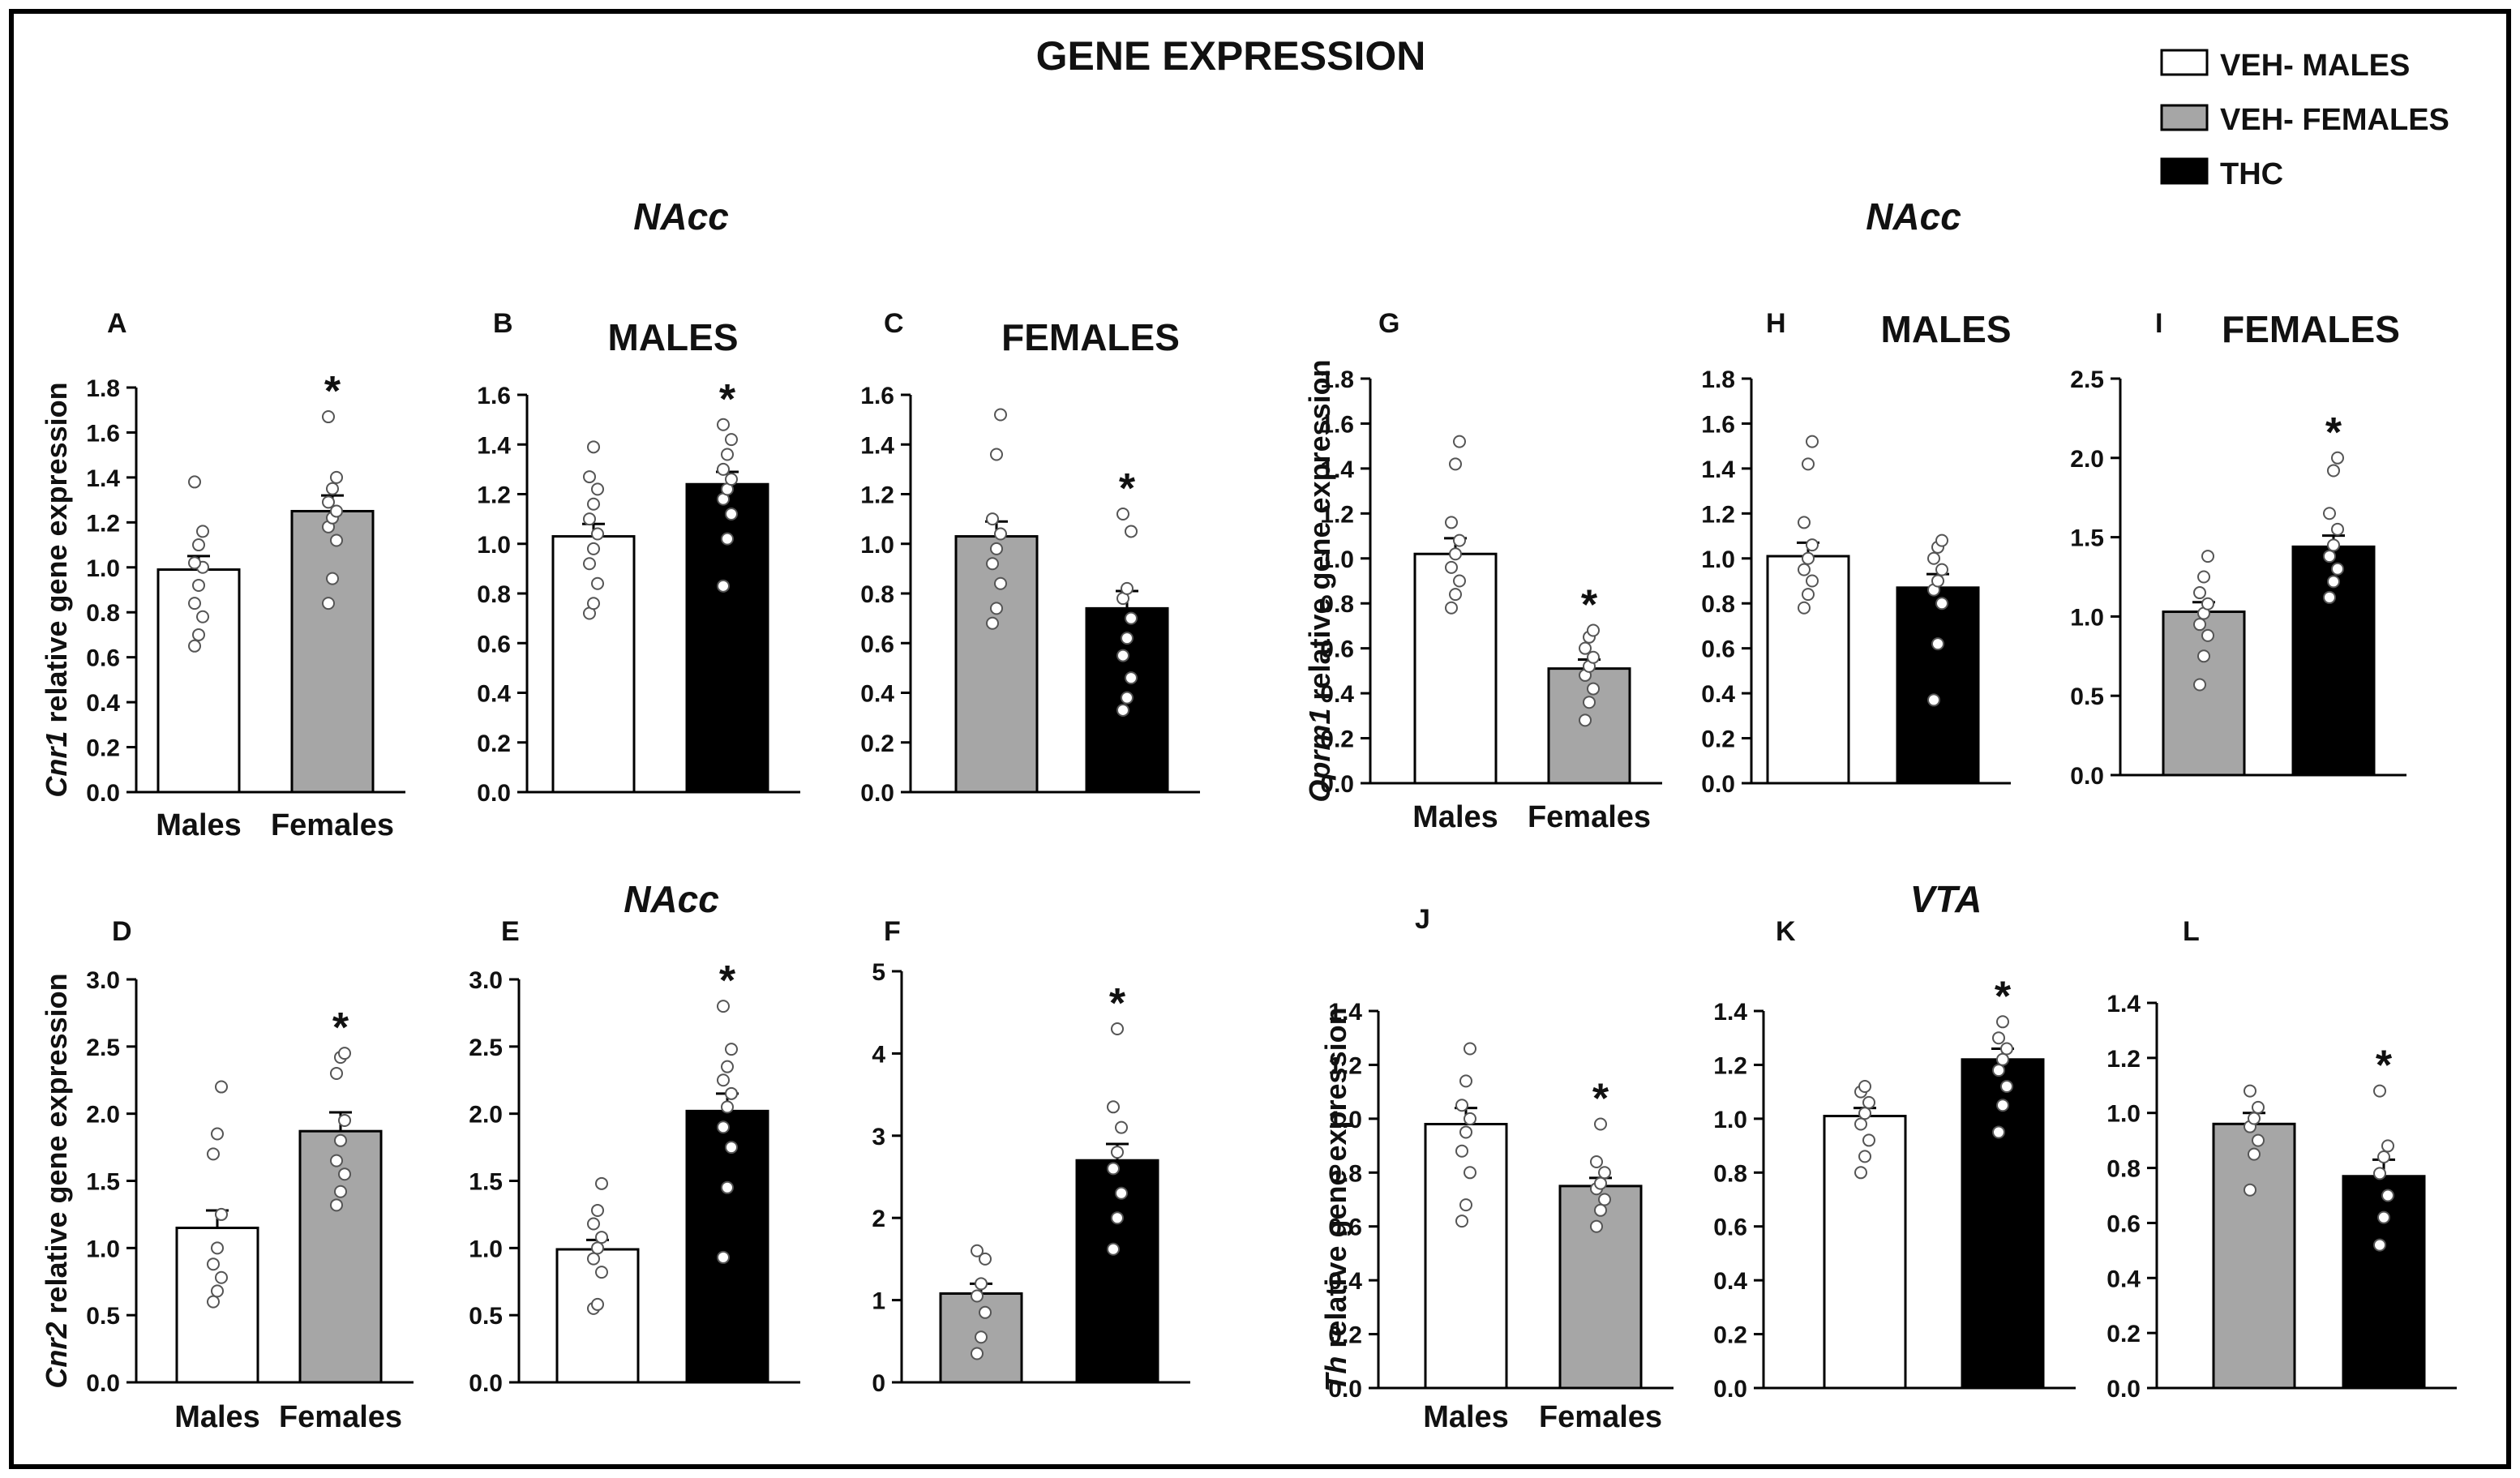 Image resolution: width=2520 pixels, height=1478 pixels. Describe the element at coordinates (681, 216) in the screenshot. I see `section-label-nacc-left: NAcc` at that location.